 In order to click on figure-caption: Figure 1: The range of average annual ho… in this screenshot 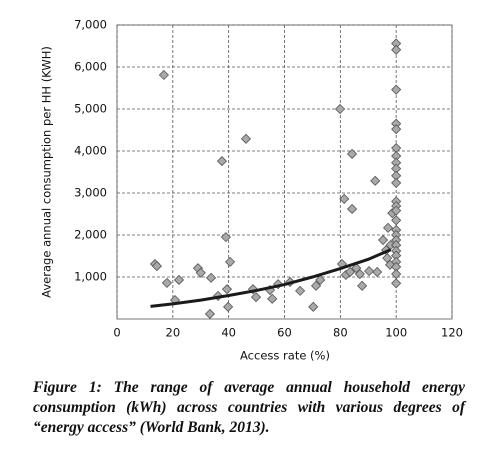, I will do `click(249, 407)`.